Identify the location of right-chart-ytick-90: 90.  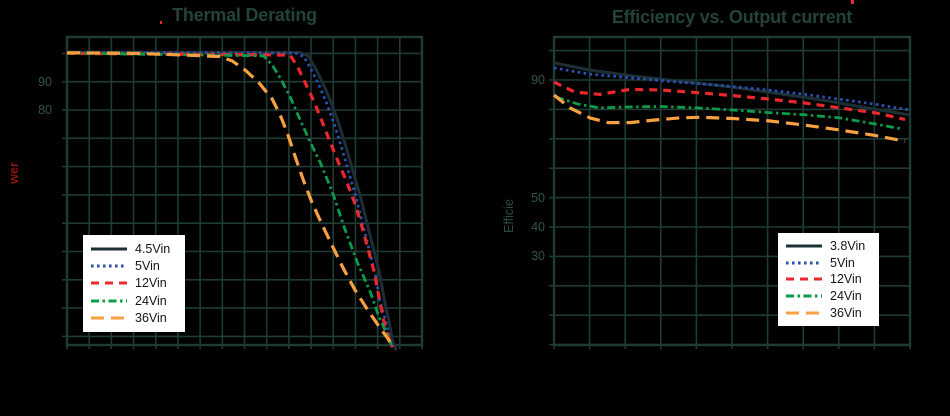
(538, 80).